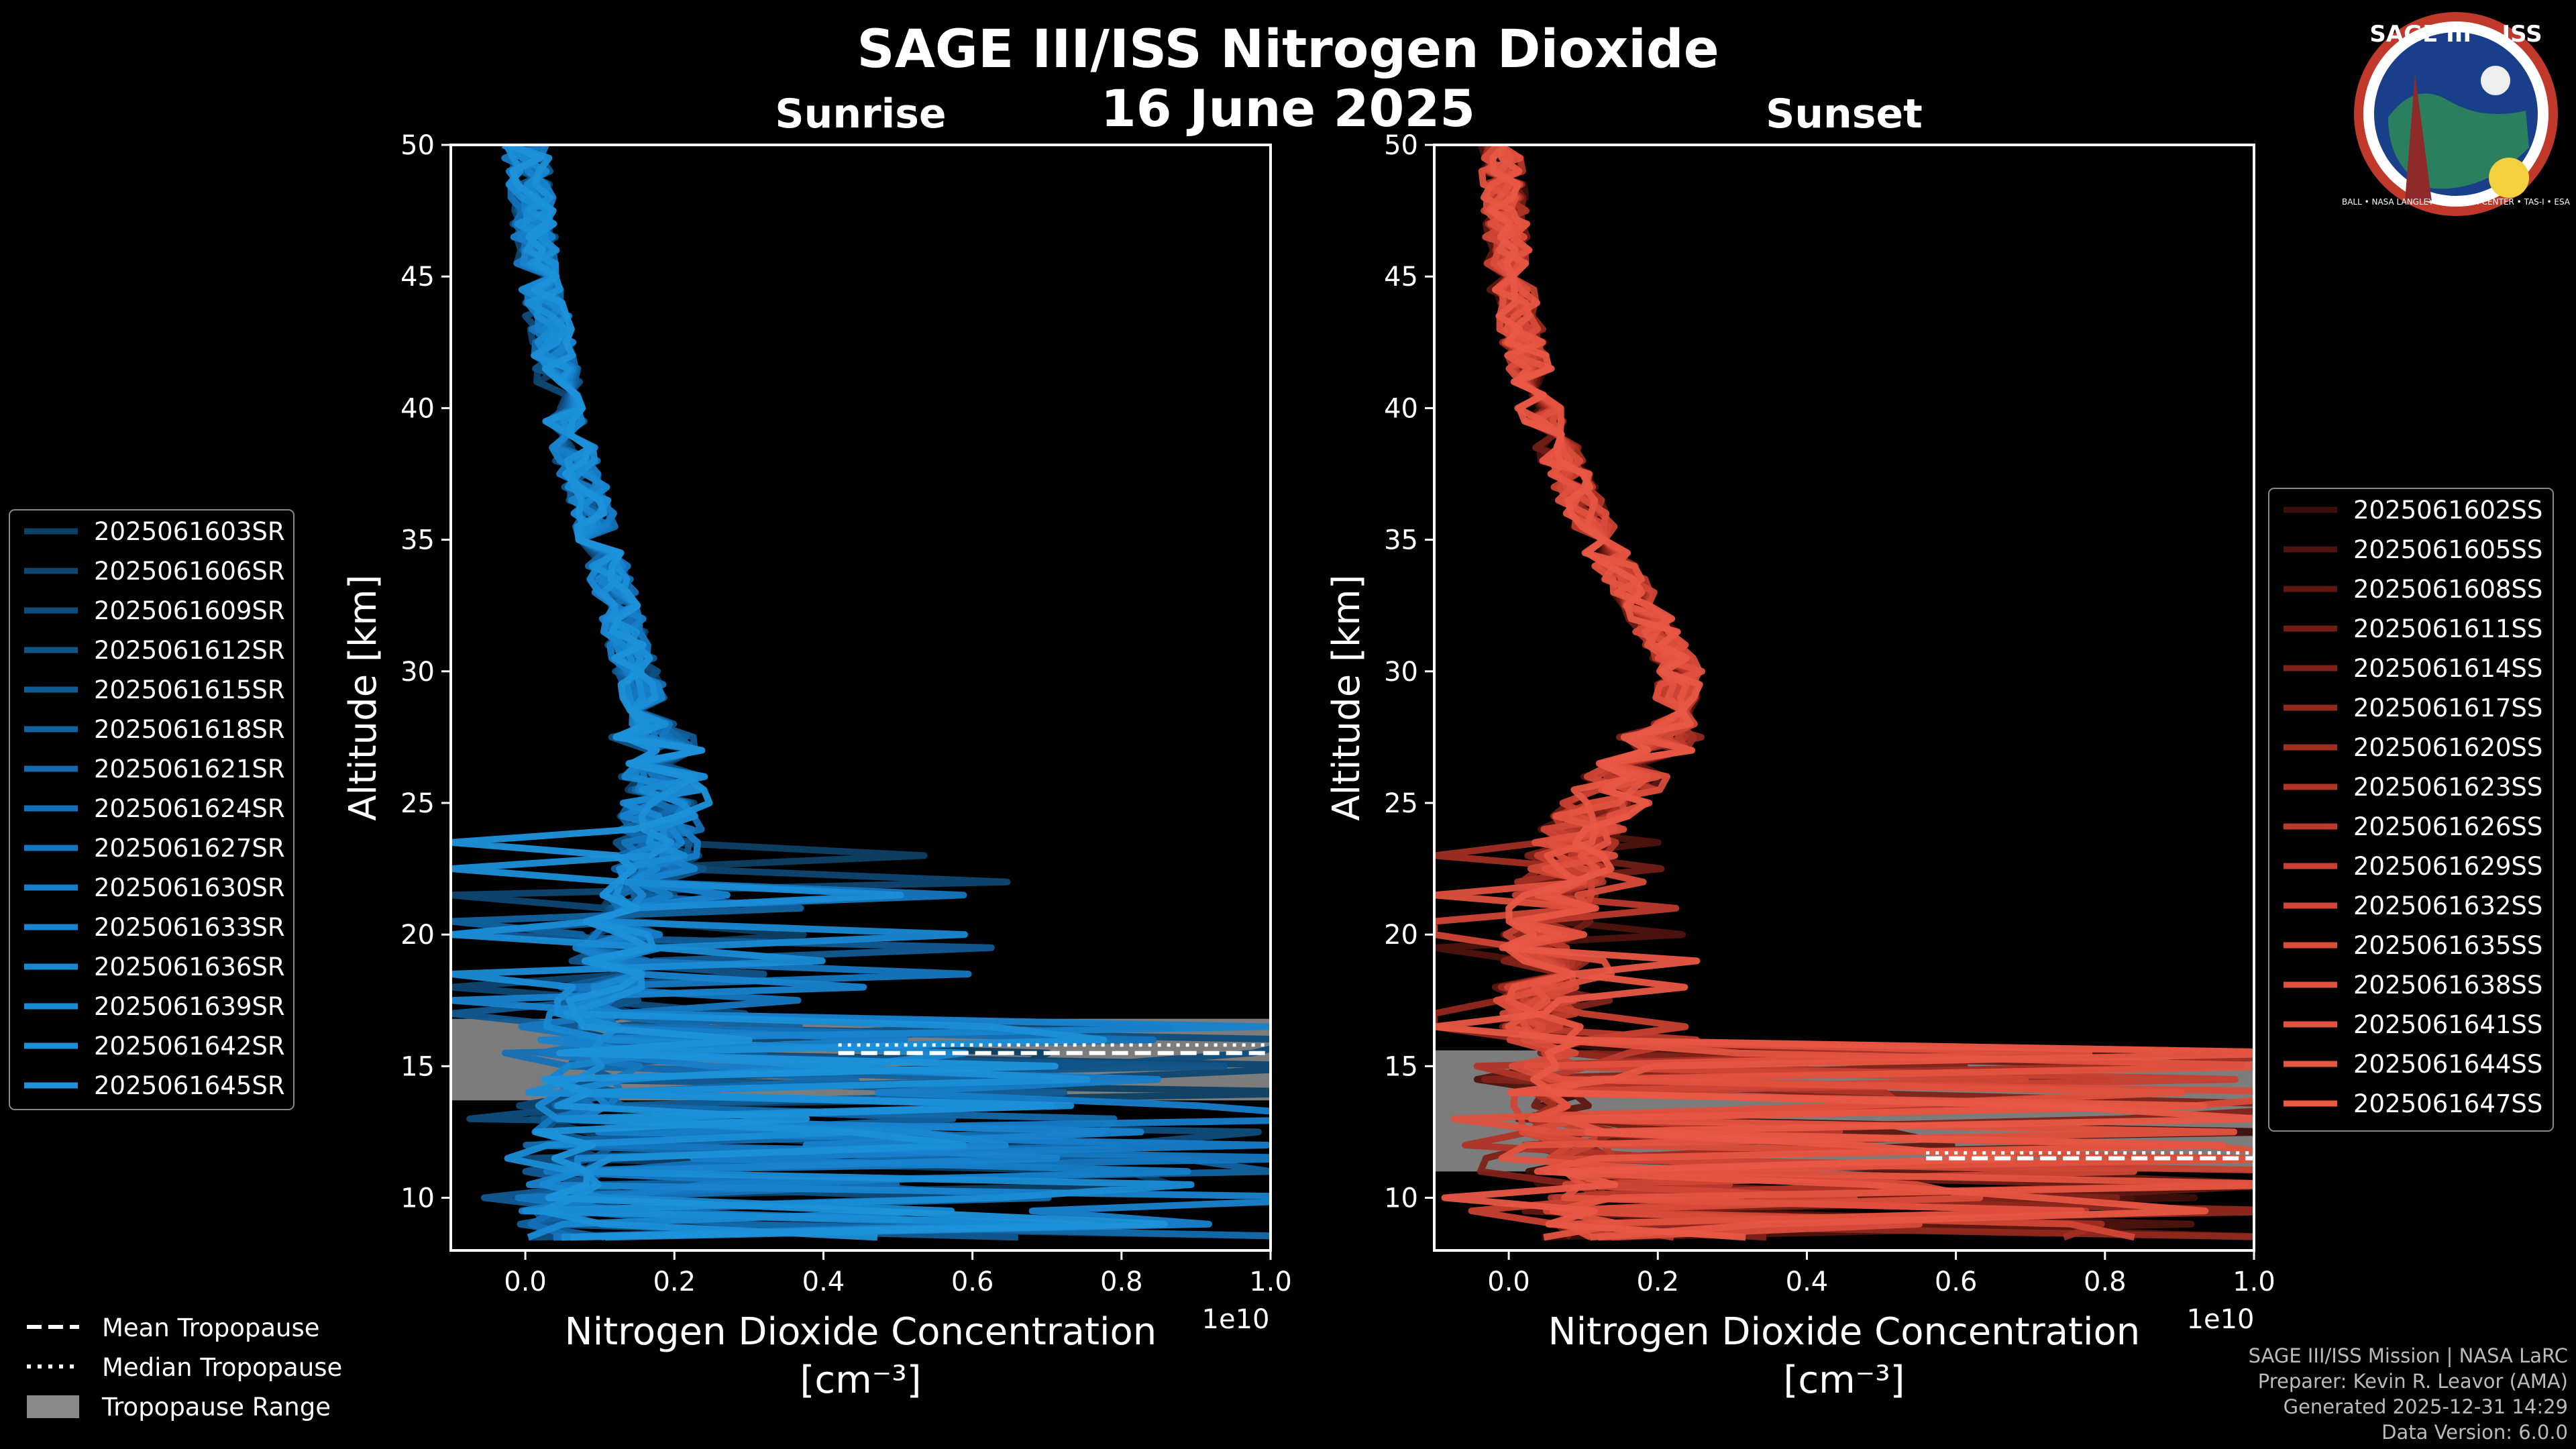 This screenshot has width=2576, height=1449. What do you see at coordinates (2418, 137) in the screenshot?
I see `logo-figure-icon` at bounding box center [2418, 137].